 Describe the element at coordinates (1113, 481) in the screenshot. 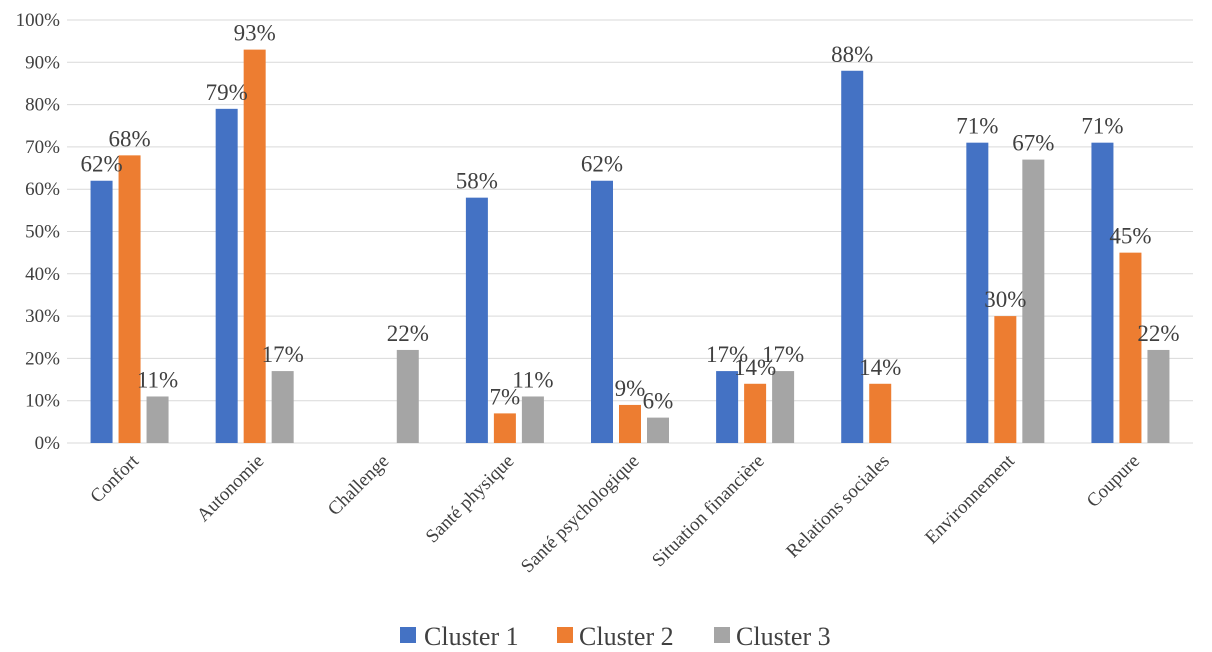

I see `category-label: Coupure` at that location.